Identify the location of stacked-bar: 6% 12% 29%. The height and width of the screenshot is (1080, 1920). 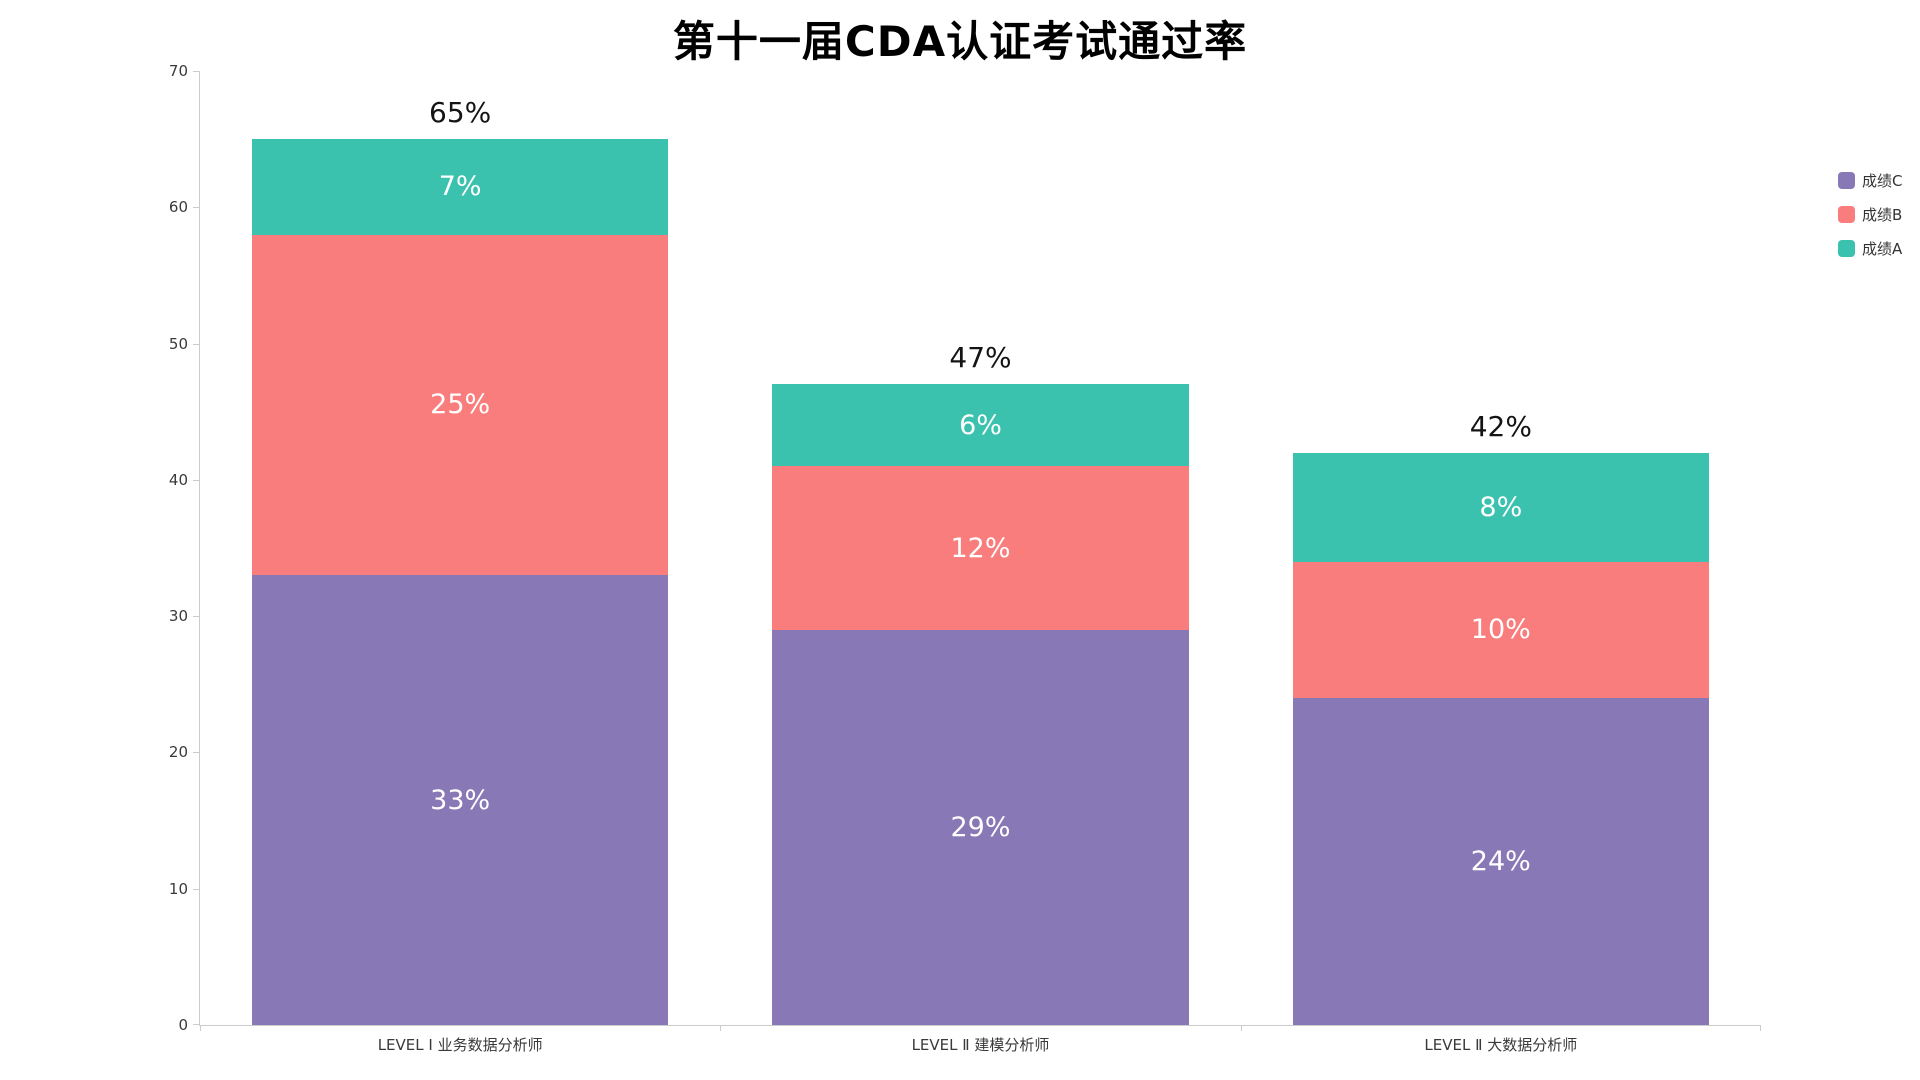
(980, 704).